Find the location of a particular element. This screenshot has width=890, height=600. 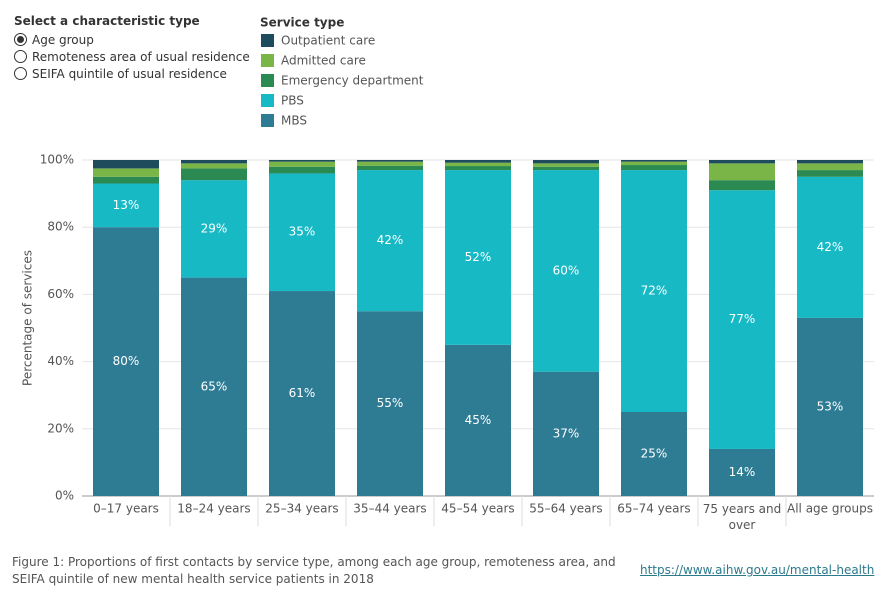

x-tick-label: 18–24 years is located at coordinates (213, 509).